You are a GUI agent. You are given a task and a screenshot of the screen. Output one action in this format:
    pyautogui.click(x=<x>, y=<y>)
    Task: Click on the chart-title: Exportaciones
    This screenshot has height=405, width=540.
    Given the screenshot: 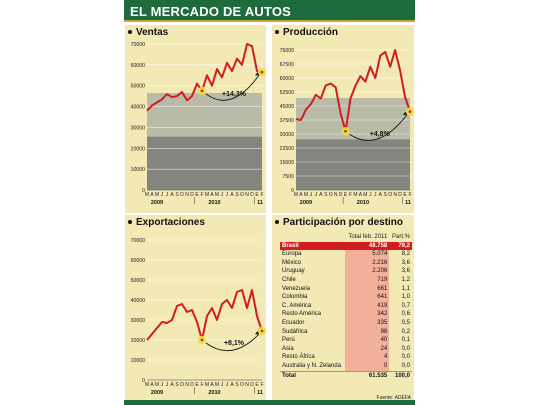 What is the action you would take?
    pyautogui.click(x=170, y=222)
    